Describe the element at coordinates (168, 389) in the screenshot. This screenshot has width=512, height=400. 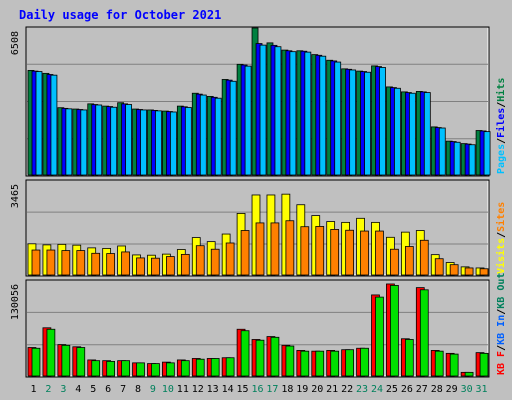
I see `x-tick-label-day-10: 10` at that location.